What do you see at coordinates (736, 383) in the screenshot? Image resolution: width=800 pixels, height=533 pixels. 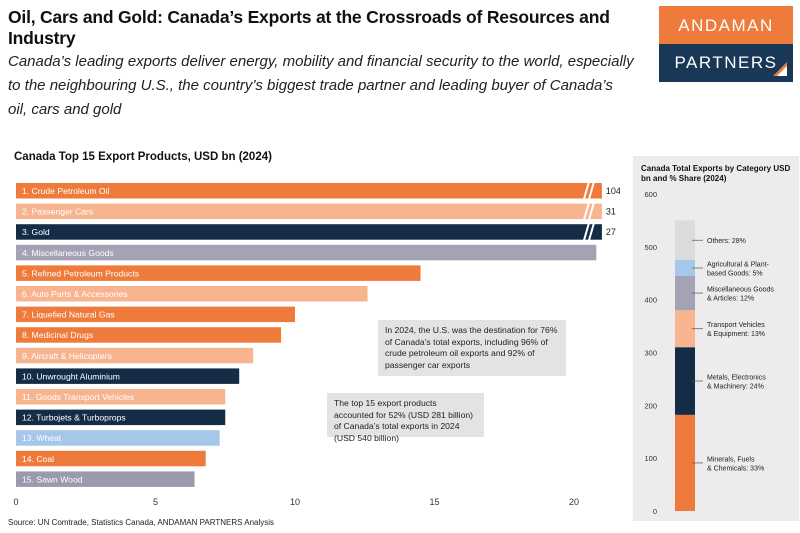 I see `category-label: Metals, Electronics & Machinery: 24%` at bounding box center [736, 383].